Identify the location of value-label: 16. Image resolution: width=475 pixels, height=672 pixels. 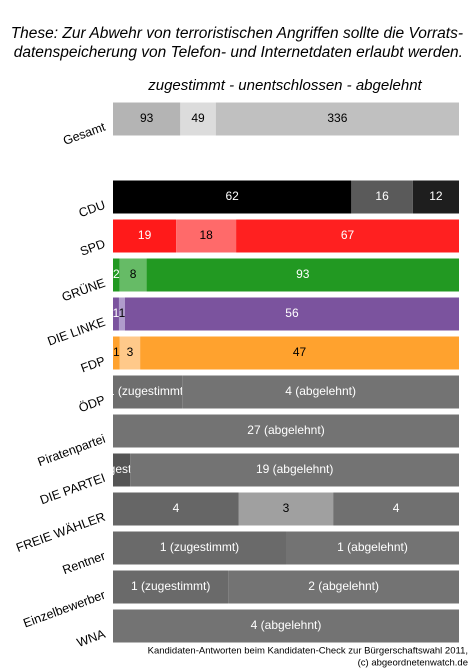
(382, 196).